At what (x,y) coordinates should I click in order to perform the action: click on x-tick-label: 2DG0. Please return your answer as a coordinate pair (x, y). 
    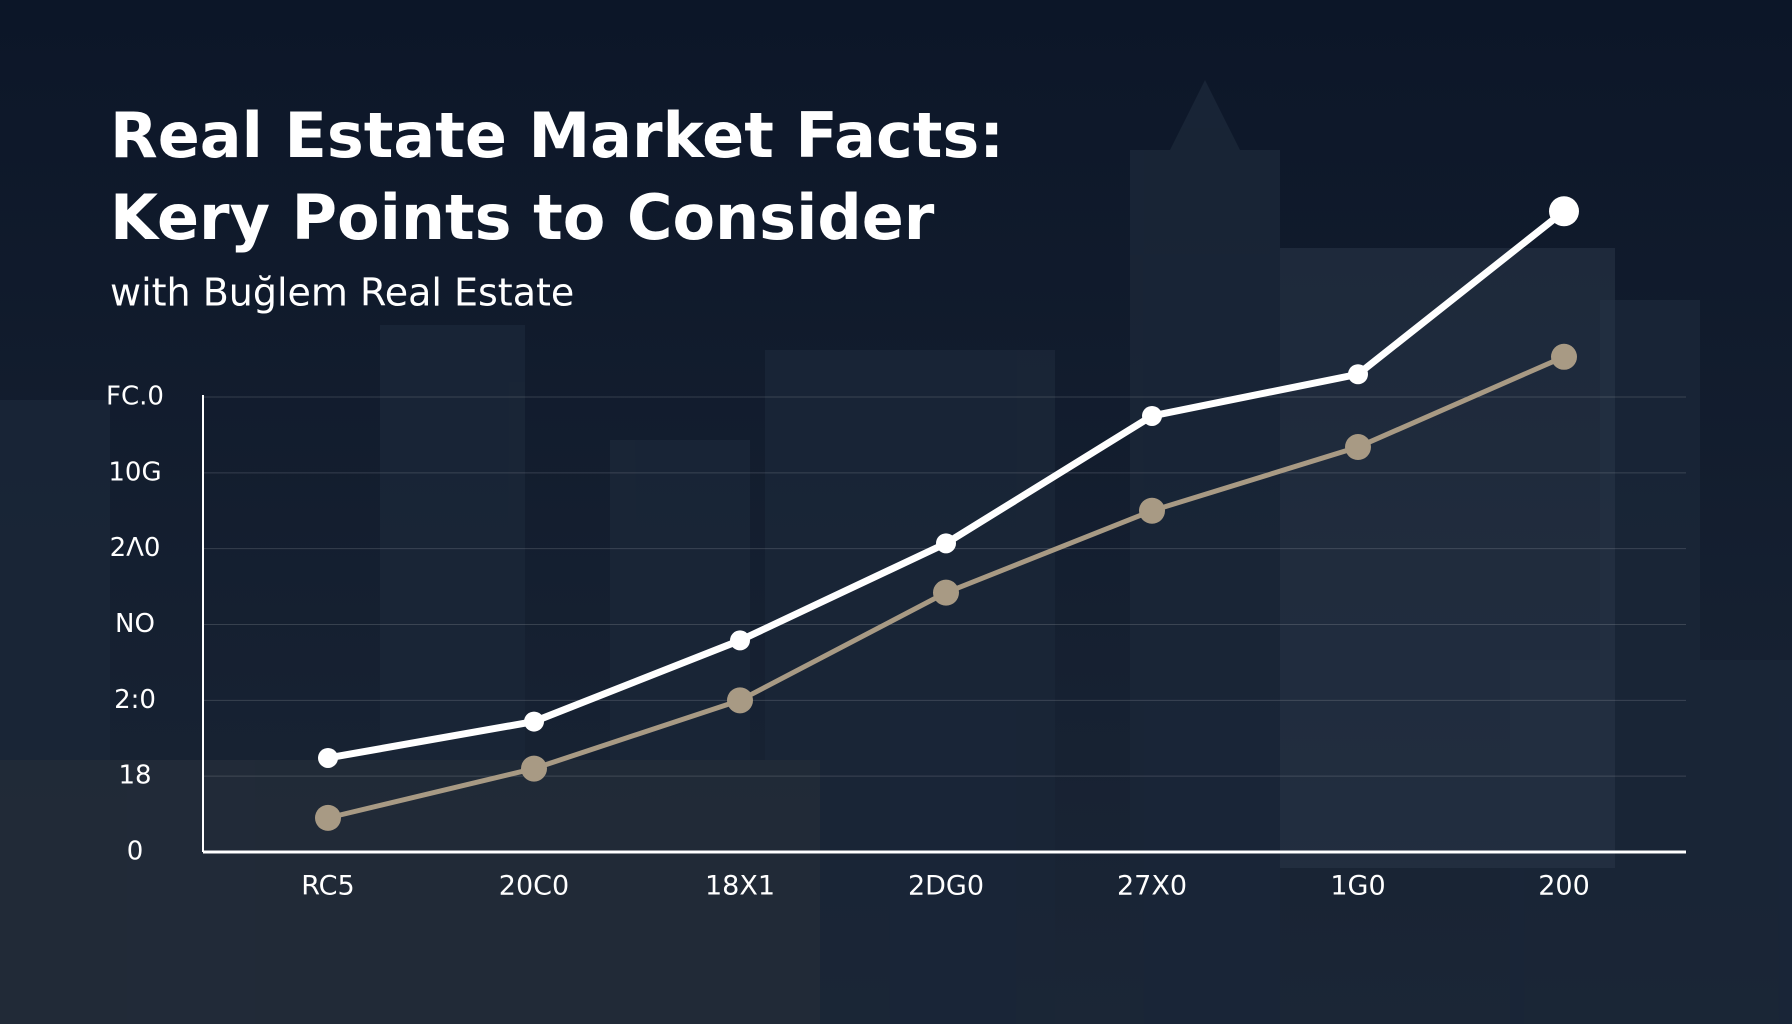
    Looking at the image, I should click on (946, 886).